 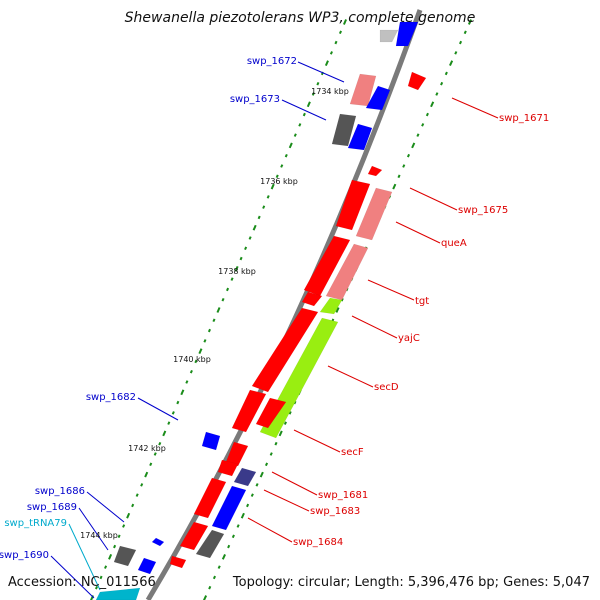 What do you see at coordinates (343, 495) in the screenshot?
I see `gene-label-right: swp_1681` at bounding box center [343, 495].